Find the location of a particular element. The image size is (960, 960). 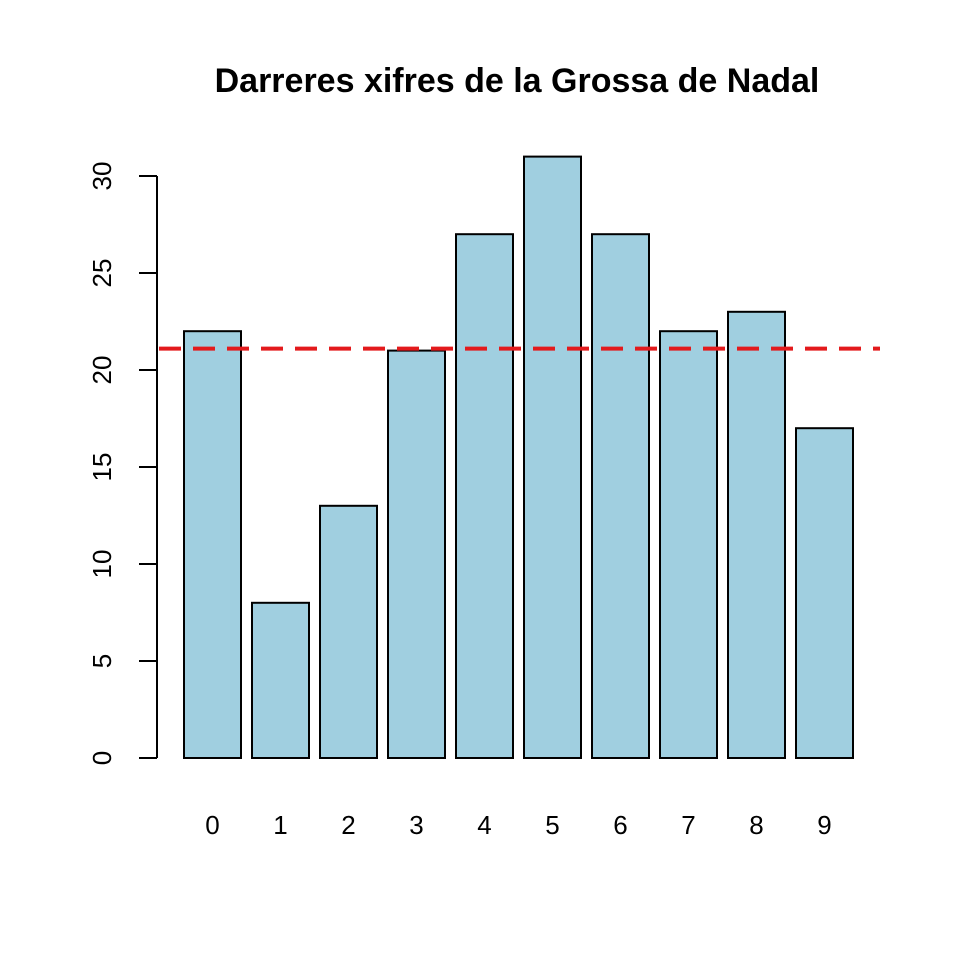

y-tick-label-5: 5 is located at coordinates (102, 661).